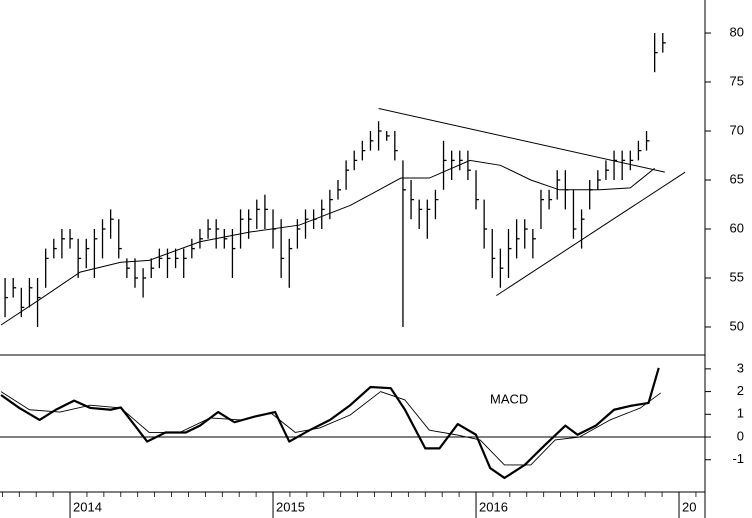 Image resolution: width=752 pixels, height=518 pixels. What do you see at coordinates (331, 428) in the screenshot?
I see `macd-line` at bounding box center [331, 428].